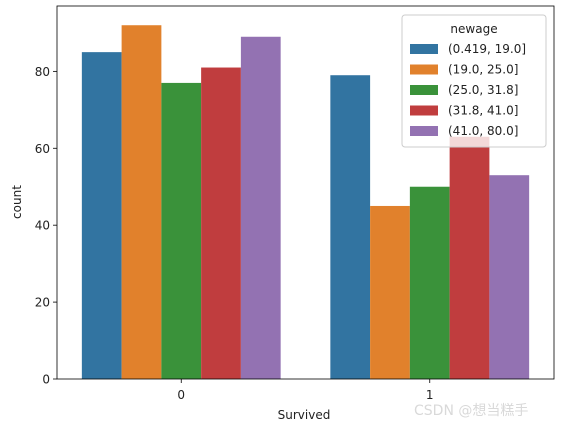 The width and height of the screenshot is (562, 432). What do you see at coordinates (487, 49) in the screenshot?
I see `legend-label-0: (0.419, 19.0]` at bounding box center [487, 49].